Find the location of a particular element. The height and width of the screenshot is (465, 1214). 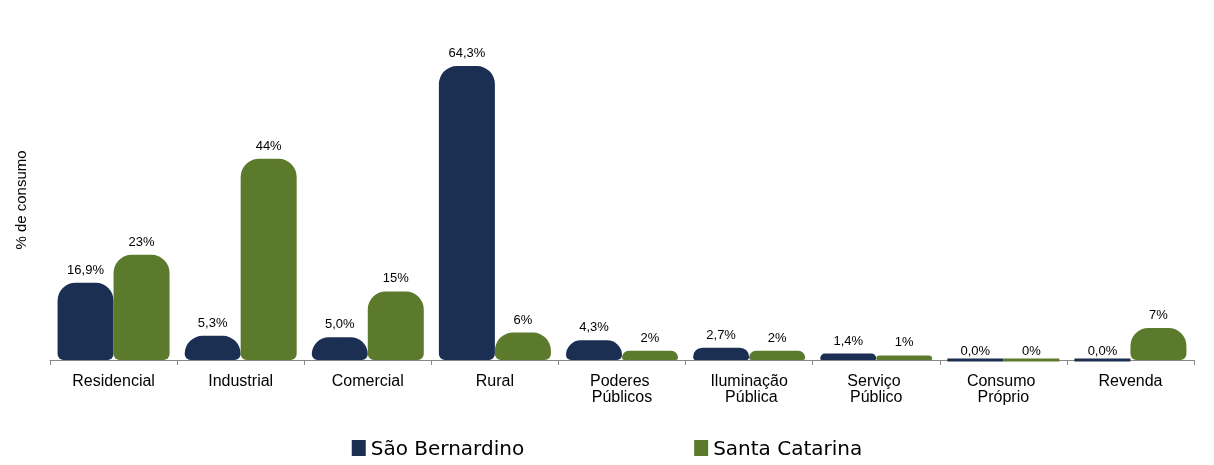

x-tick-label: Iluminação Pública is located at coordinates (749, 388).